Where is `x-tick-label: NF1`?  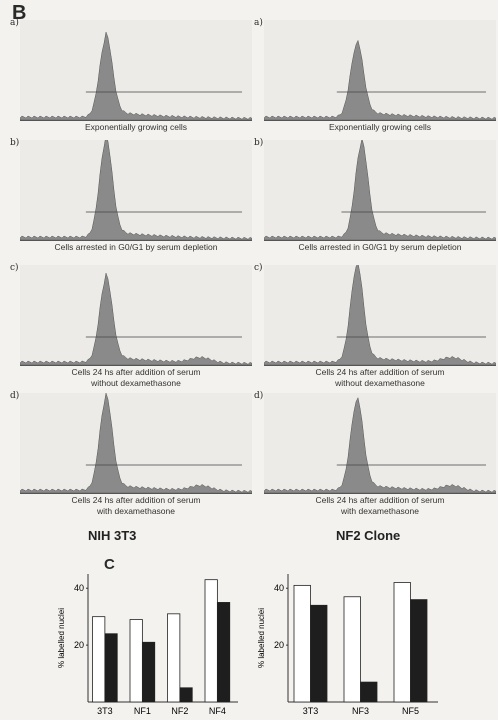 x-tick-label: NF1 is located at coordinates (142, 711).